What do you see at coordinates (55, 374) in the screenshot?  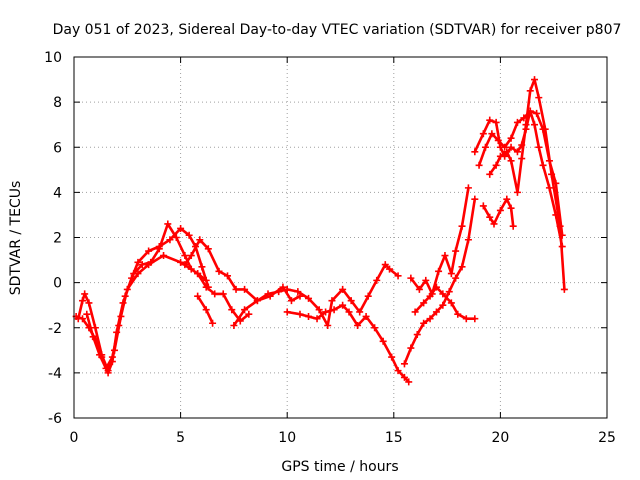 I see `y-tick-label: -4` at bounding box center [55, 374].